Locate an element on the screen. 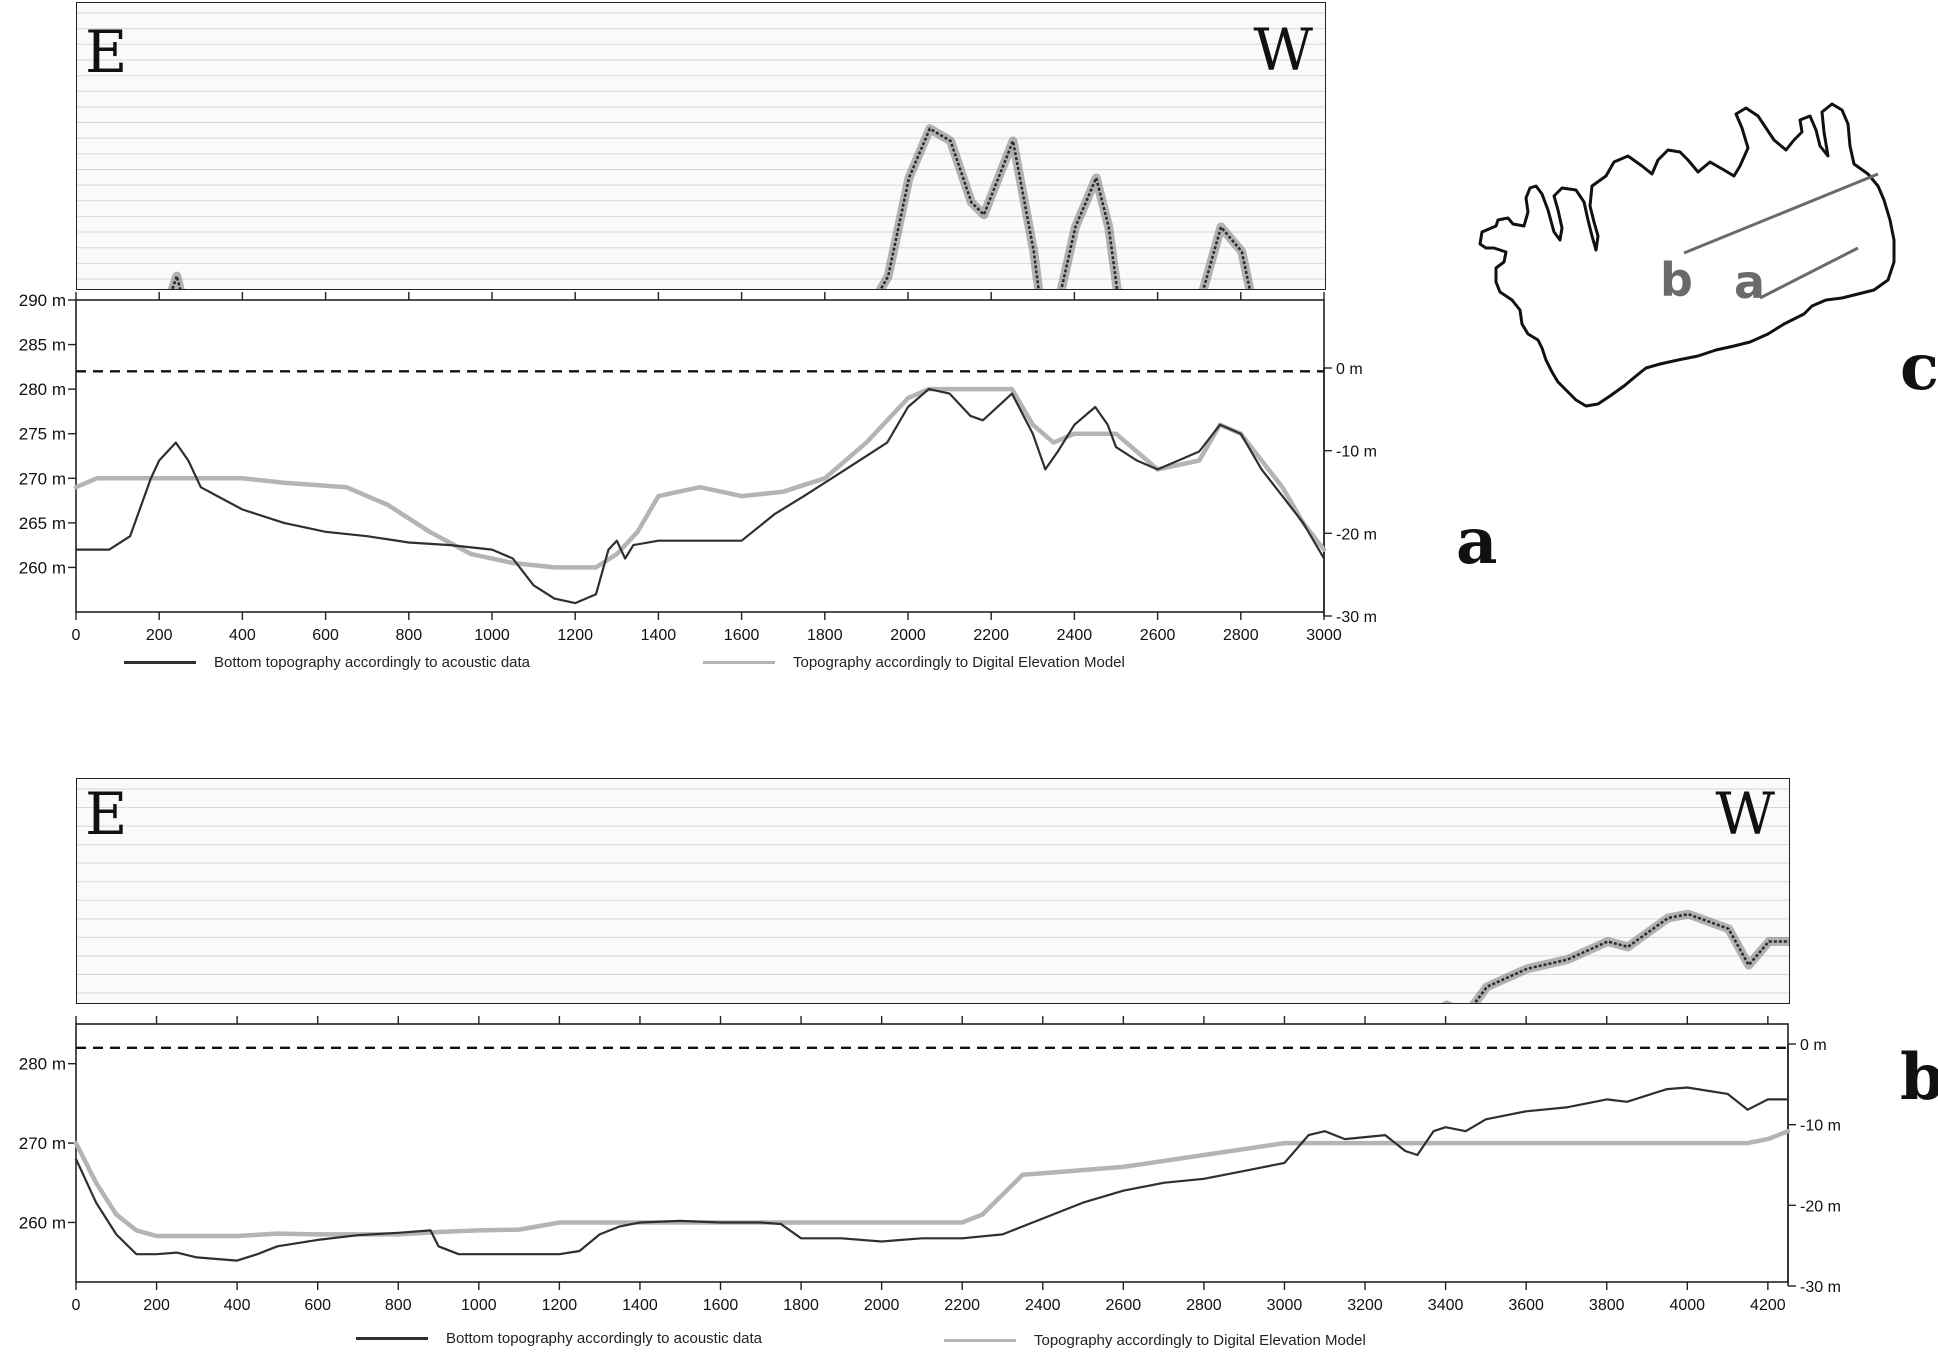  panel-label-a: a is located at coordinates (1477, 541).